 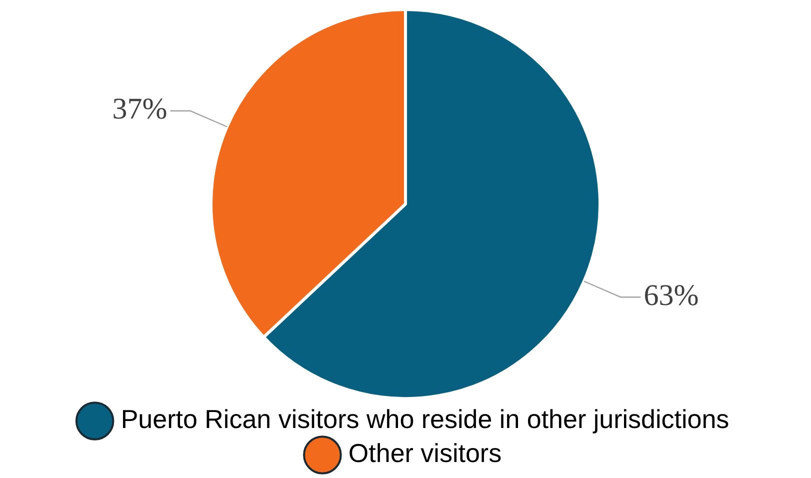 What do you see at coordinates (140, 109) in the screenshot?
I see `data-label: 37%` at bounding box center [140, 109].